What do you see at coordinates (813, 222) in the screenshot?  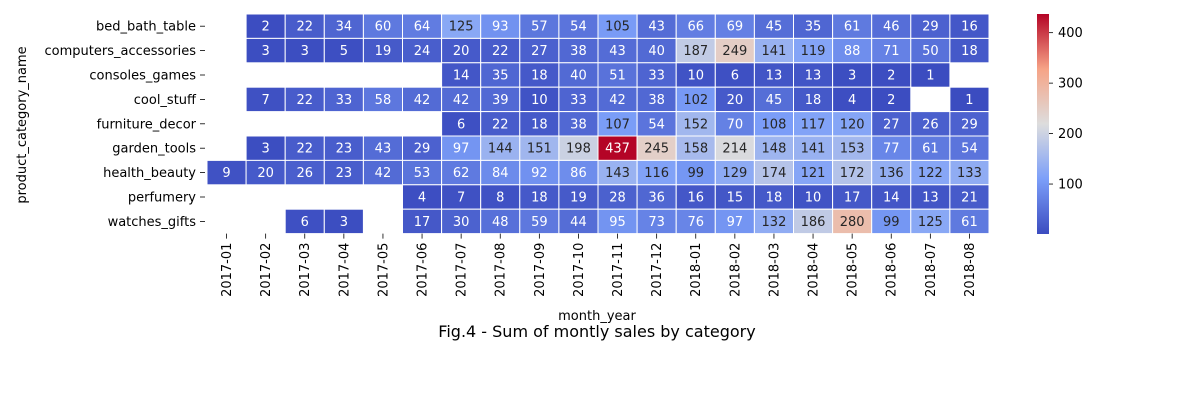 I see `cell-value-label: 186` at bounding box center [813, 222].